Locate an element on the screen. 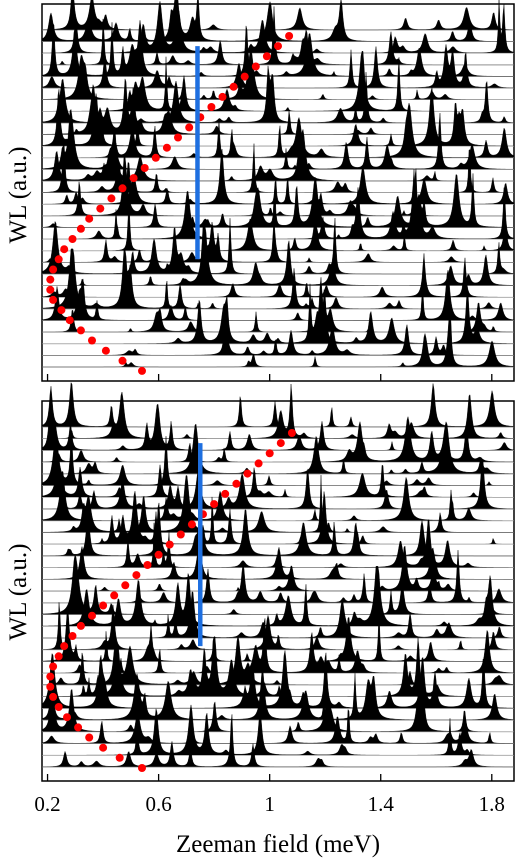  ticks-bottom: 0.2 0.6 1 1.4 1.8 is located at coordinates (269, 795).